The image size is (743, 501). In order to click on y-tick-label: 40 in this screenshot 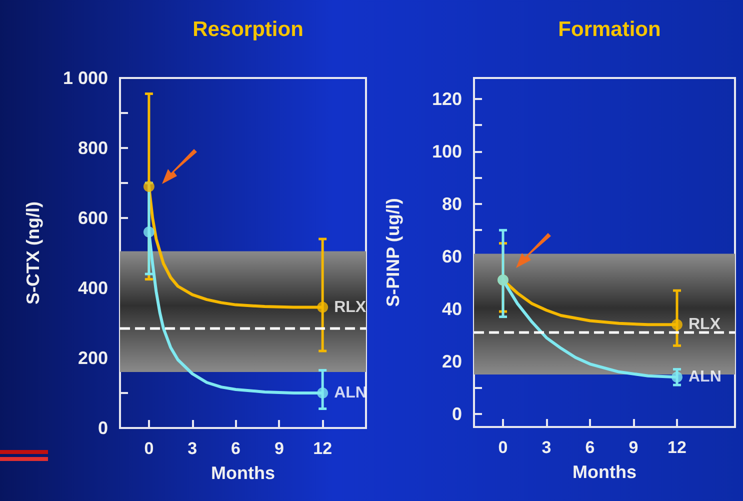, I will do `click(452, 308)`.